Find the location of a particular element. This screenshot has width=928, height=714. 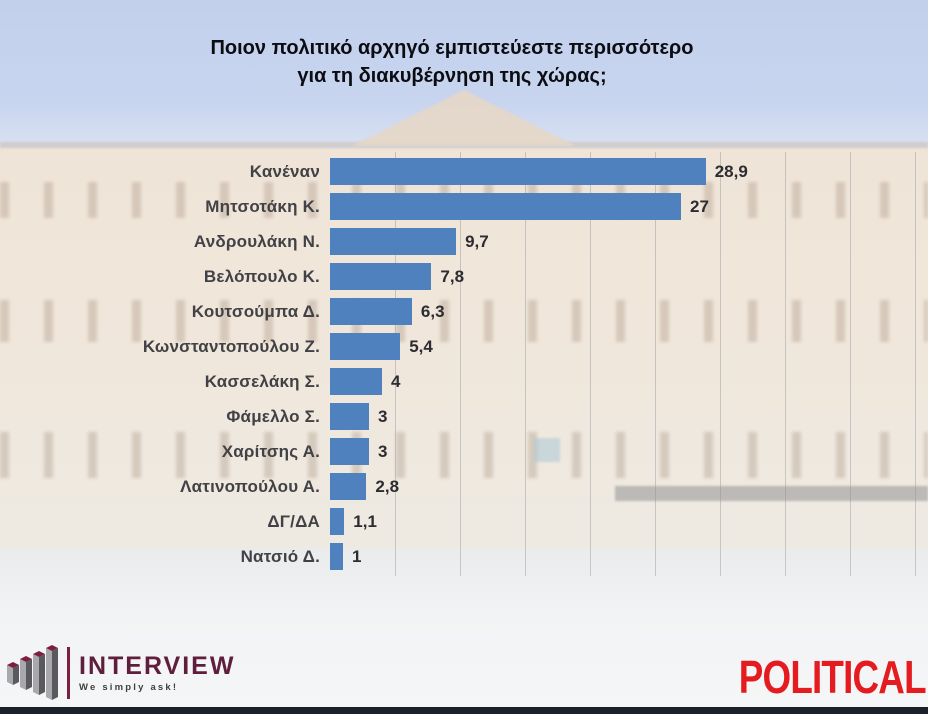

chart-row: Κασσελάκη Σ. 4 is located at coordinates (464, 381).